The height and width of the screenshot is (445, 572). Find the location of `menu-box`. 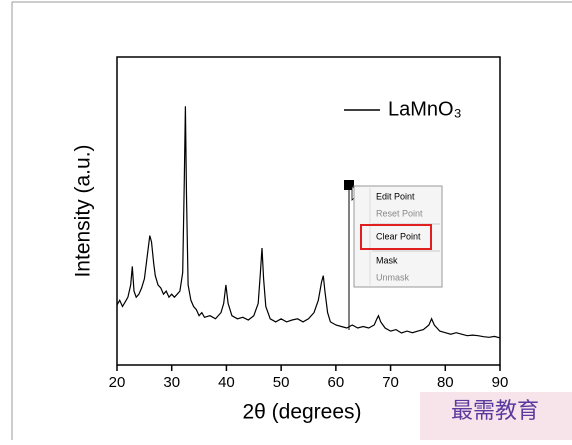

menu-box is located at coordinates (398, 236).